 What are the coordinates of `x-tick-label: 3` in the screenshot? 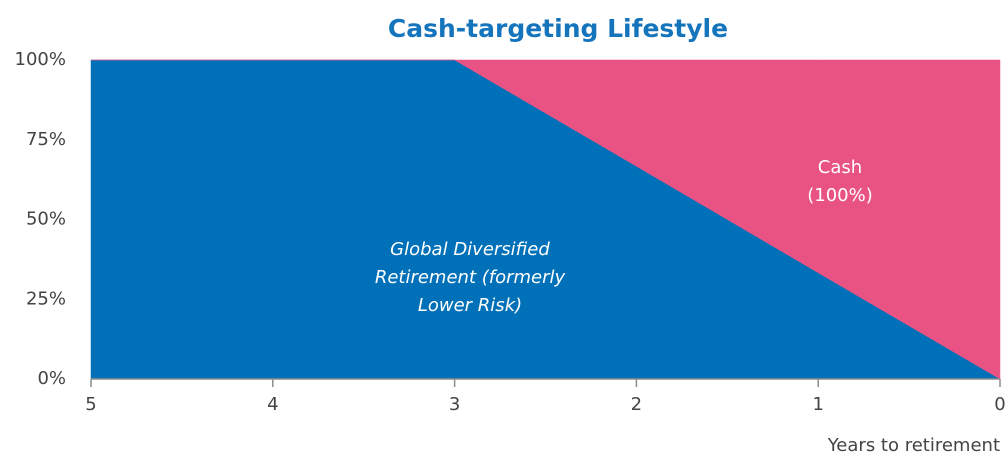 It's located at (454, 404).